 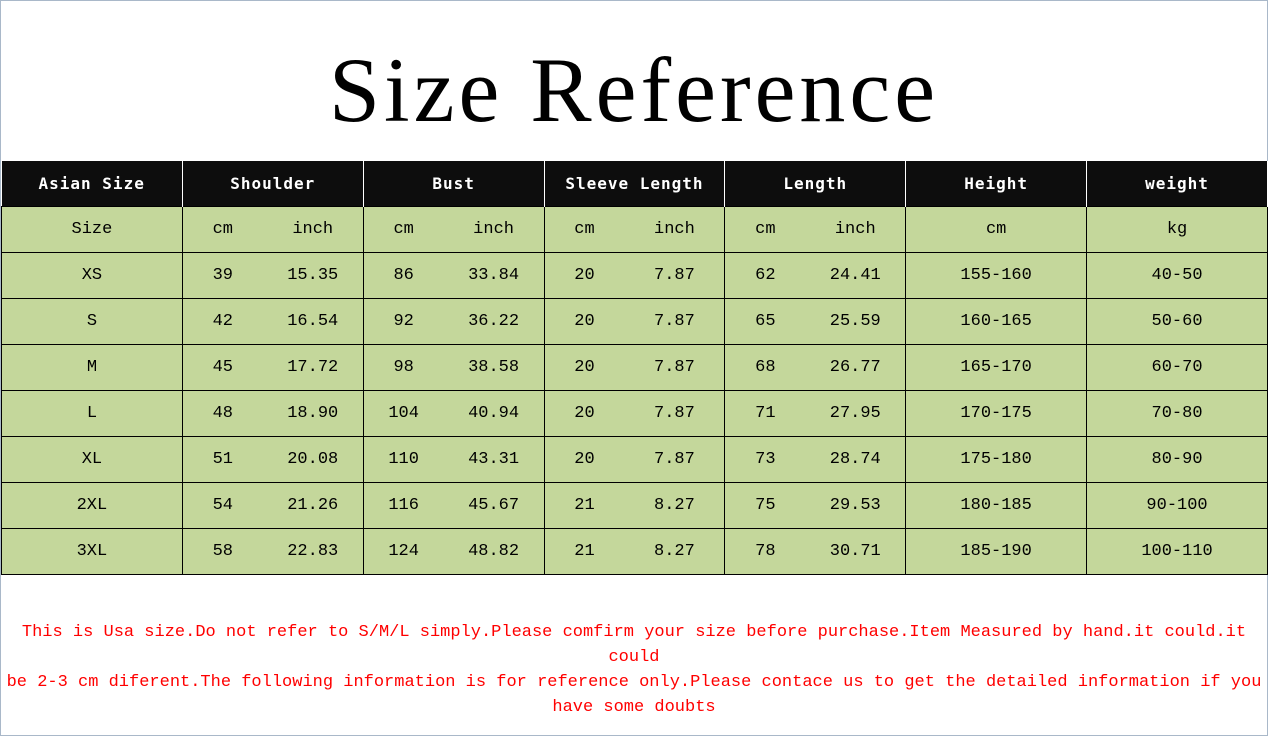 What do you see at coordinates (313, 551) in the screenshot?
I see `cell-value: 22.83` at bounding box center [313, 551].